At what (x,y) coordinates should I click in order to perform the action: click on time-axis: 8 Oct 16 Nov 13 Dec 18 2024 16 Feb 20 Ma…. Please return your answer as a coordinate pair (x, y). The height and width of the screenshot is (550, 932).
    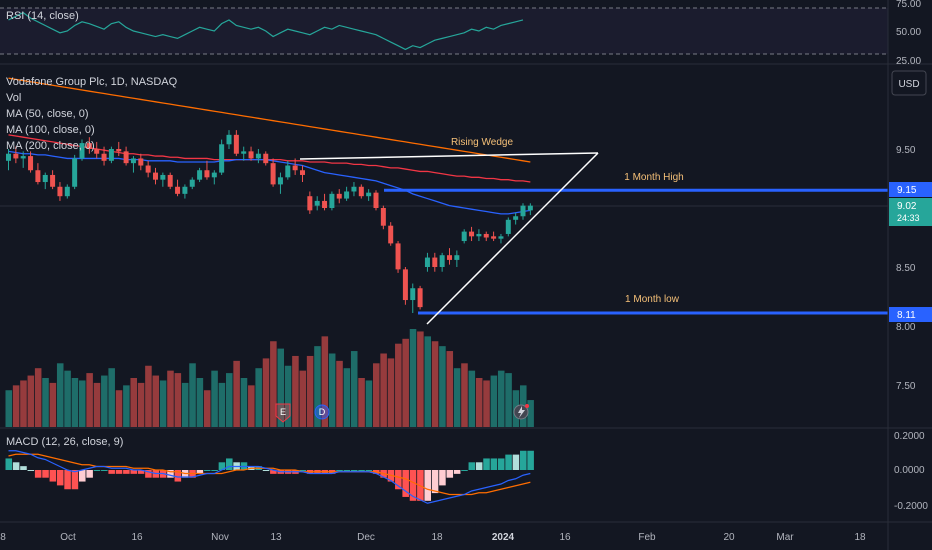
    Looking at the image, I should click on (433, 537).